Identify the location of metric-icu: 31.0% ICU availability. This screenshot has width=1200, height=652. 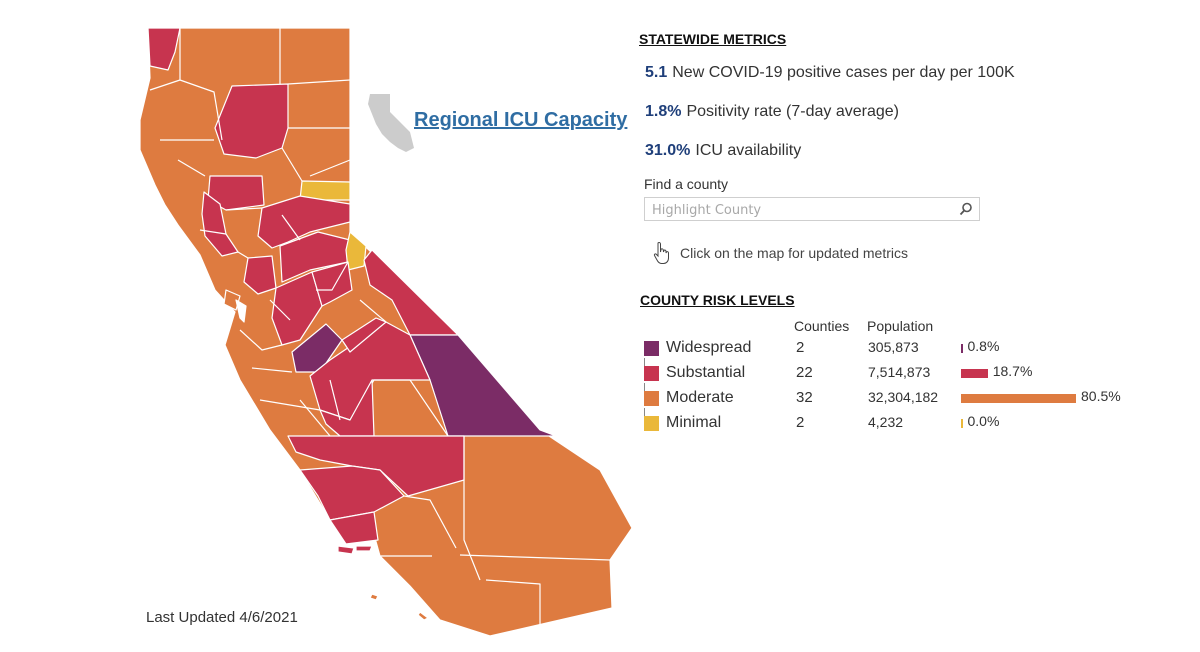
(723, 151).